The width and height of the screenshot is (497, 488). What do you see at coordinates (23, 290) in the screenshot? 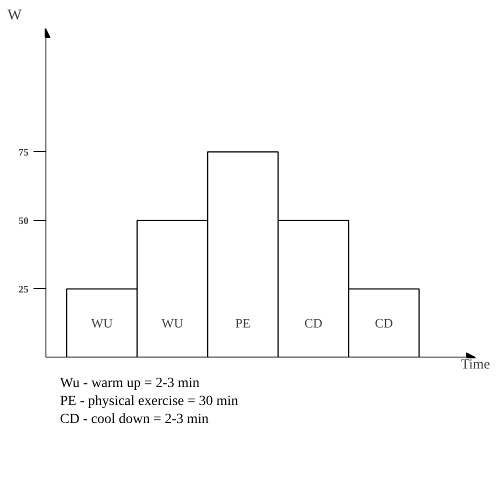
I see `y-tick-label: 25` at bounding box center [23, 290].